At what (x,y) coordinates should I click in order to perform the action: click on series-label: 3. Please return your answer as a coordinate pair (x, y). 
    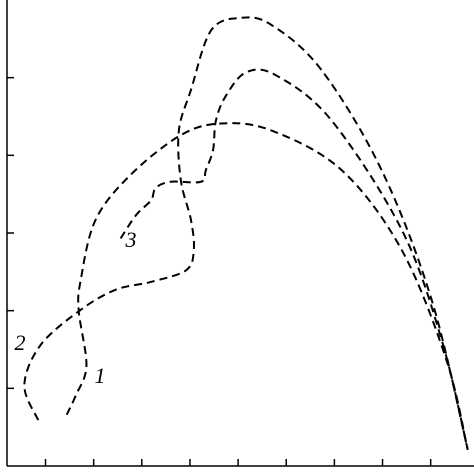
    Looking at the image, I should click on (131, 239).